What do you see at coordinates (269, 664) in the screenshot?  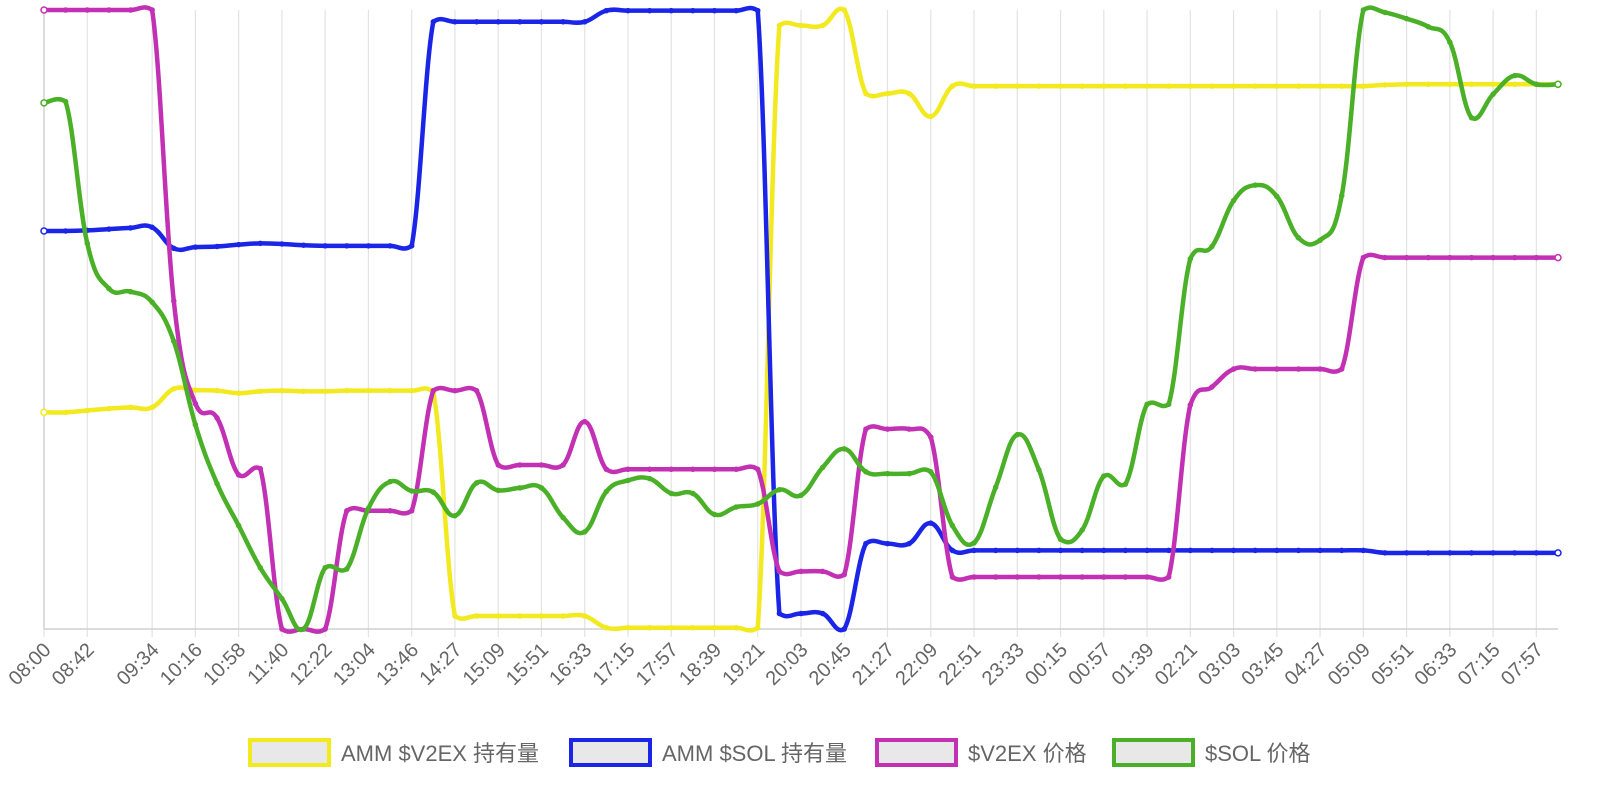 I see `x-tick-label: 11:40` at bounding box center [269, 664].